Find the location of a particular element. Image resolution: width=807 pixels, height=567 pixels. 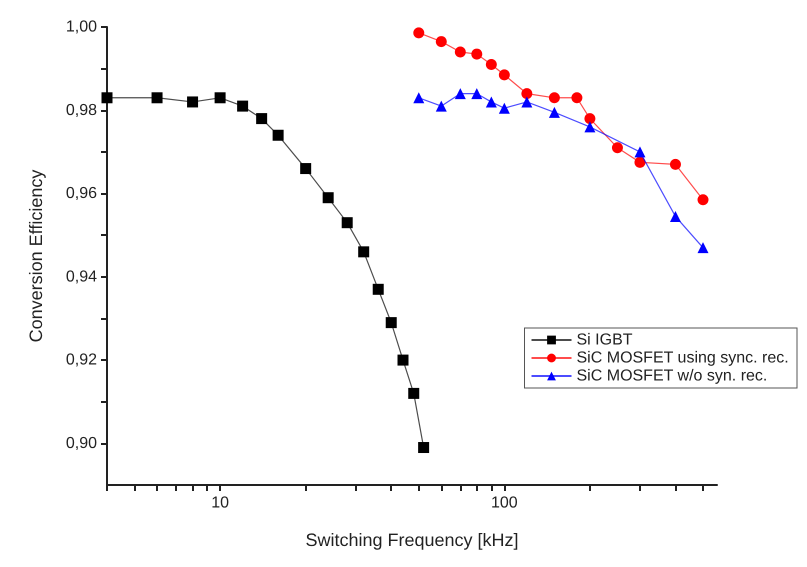

y-tick-label: 0,98 is located at coordinates (82, 110).